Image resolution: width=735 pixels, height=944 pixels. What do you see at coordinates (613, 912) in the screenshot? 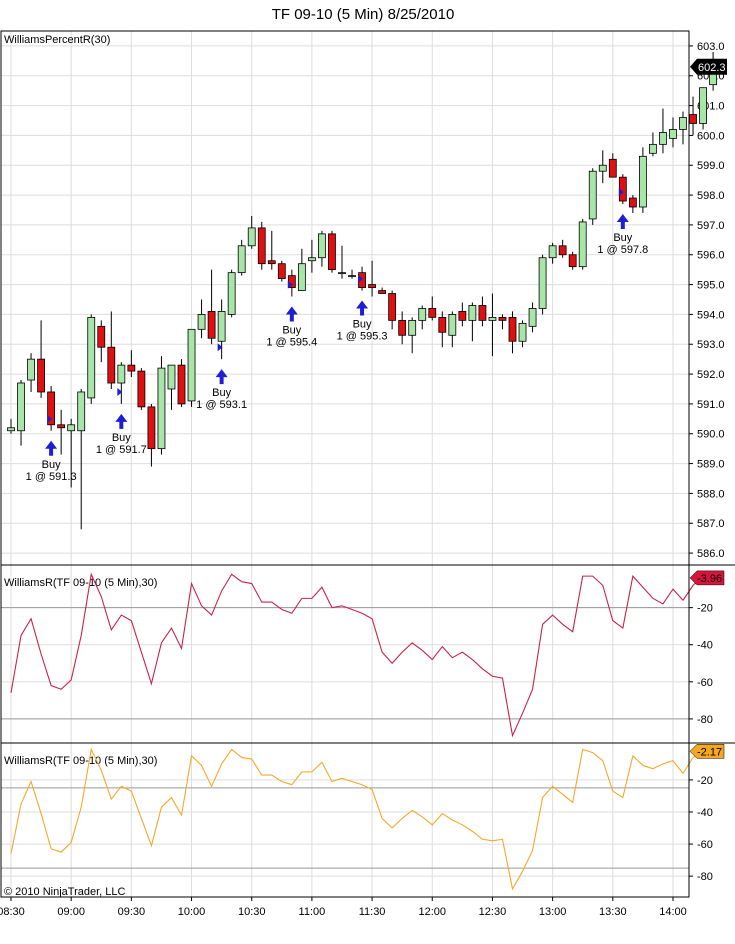
I see `time-tick-label: 13:30` at bounding box center [613, 912].